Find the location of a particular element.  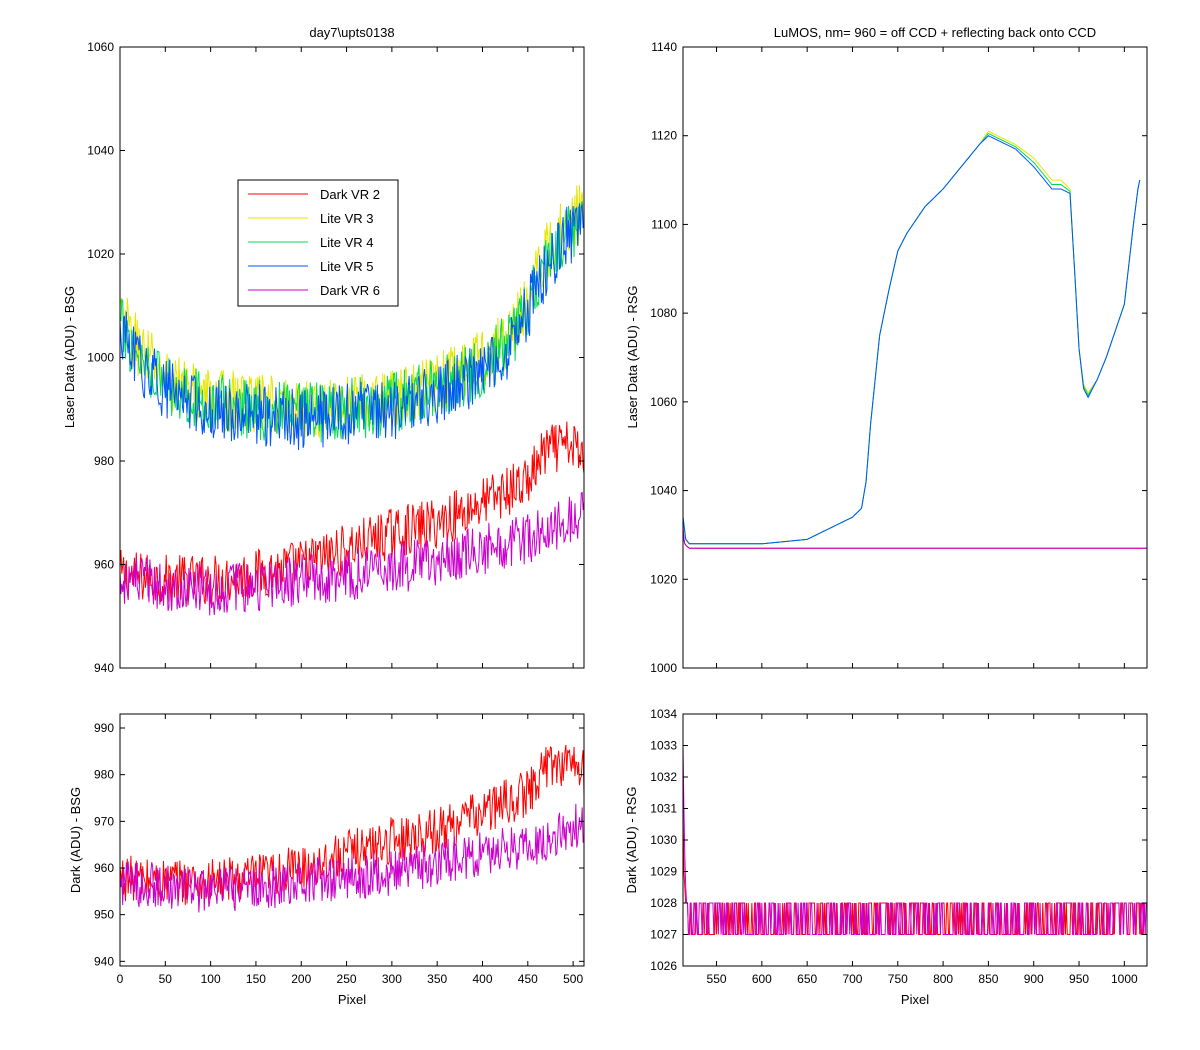

legend-label: Lite VR 4 is located at coordinates (346, 242).